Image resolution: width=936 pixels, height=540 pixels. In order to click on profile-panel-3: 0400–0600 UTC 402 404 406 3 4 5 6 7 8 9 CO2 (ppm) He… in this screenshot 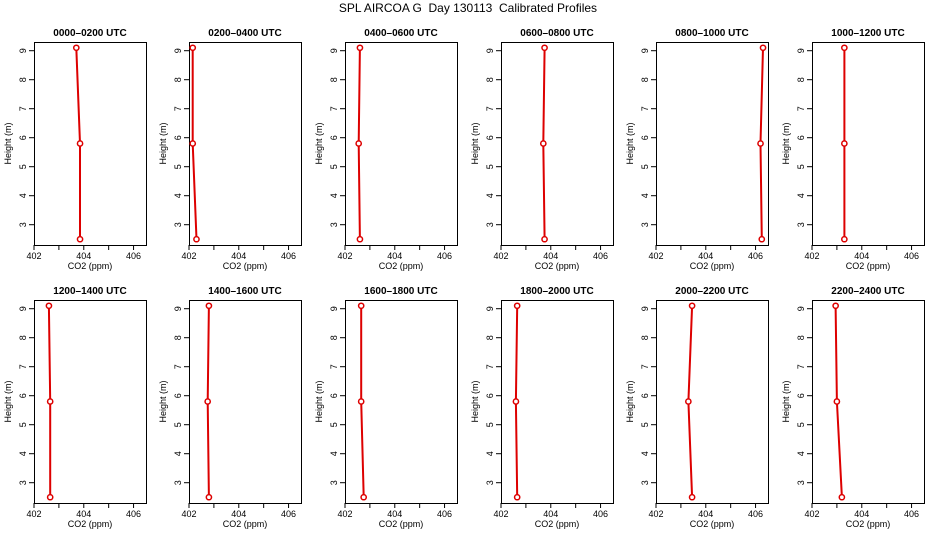, I will do `click(386, 149)`.